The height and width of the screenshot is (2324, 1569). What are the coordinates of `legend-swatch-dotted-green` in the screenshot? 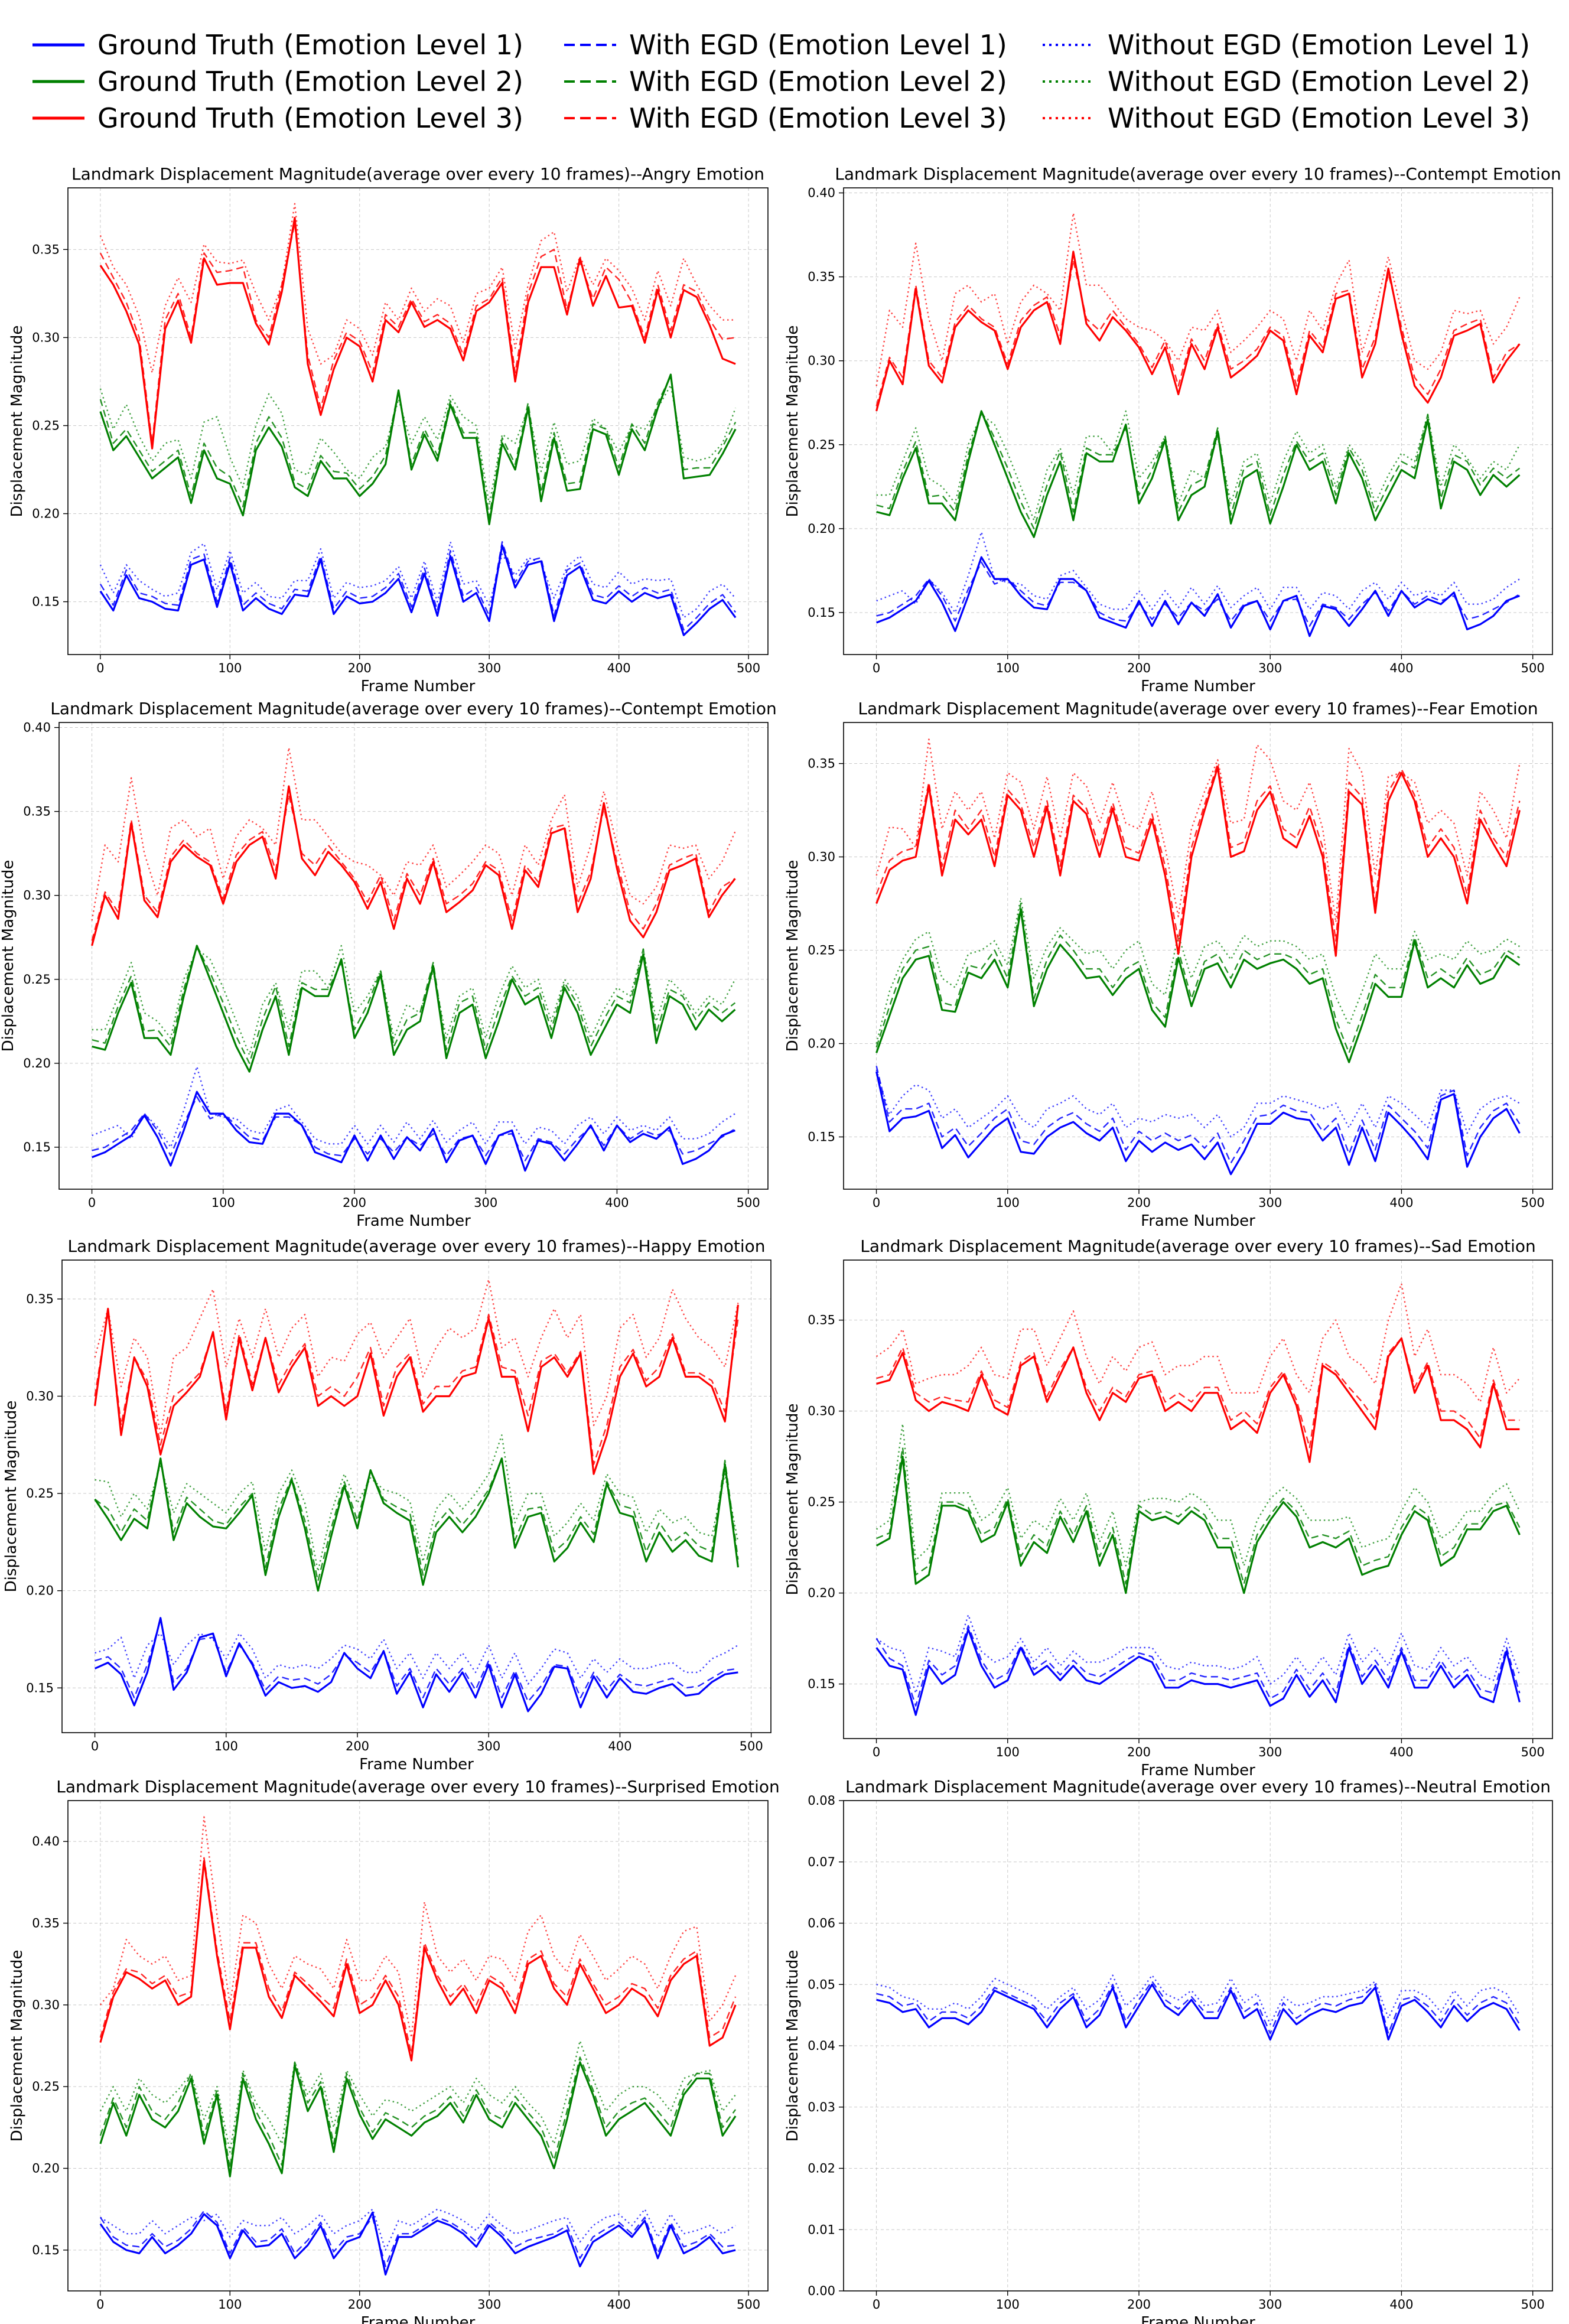 It's located at (1069, 81).